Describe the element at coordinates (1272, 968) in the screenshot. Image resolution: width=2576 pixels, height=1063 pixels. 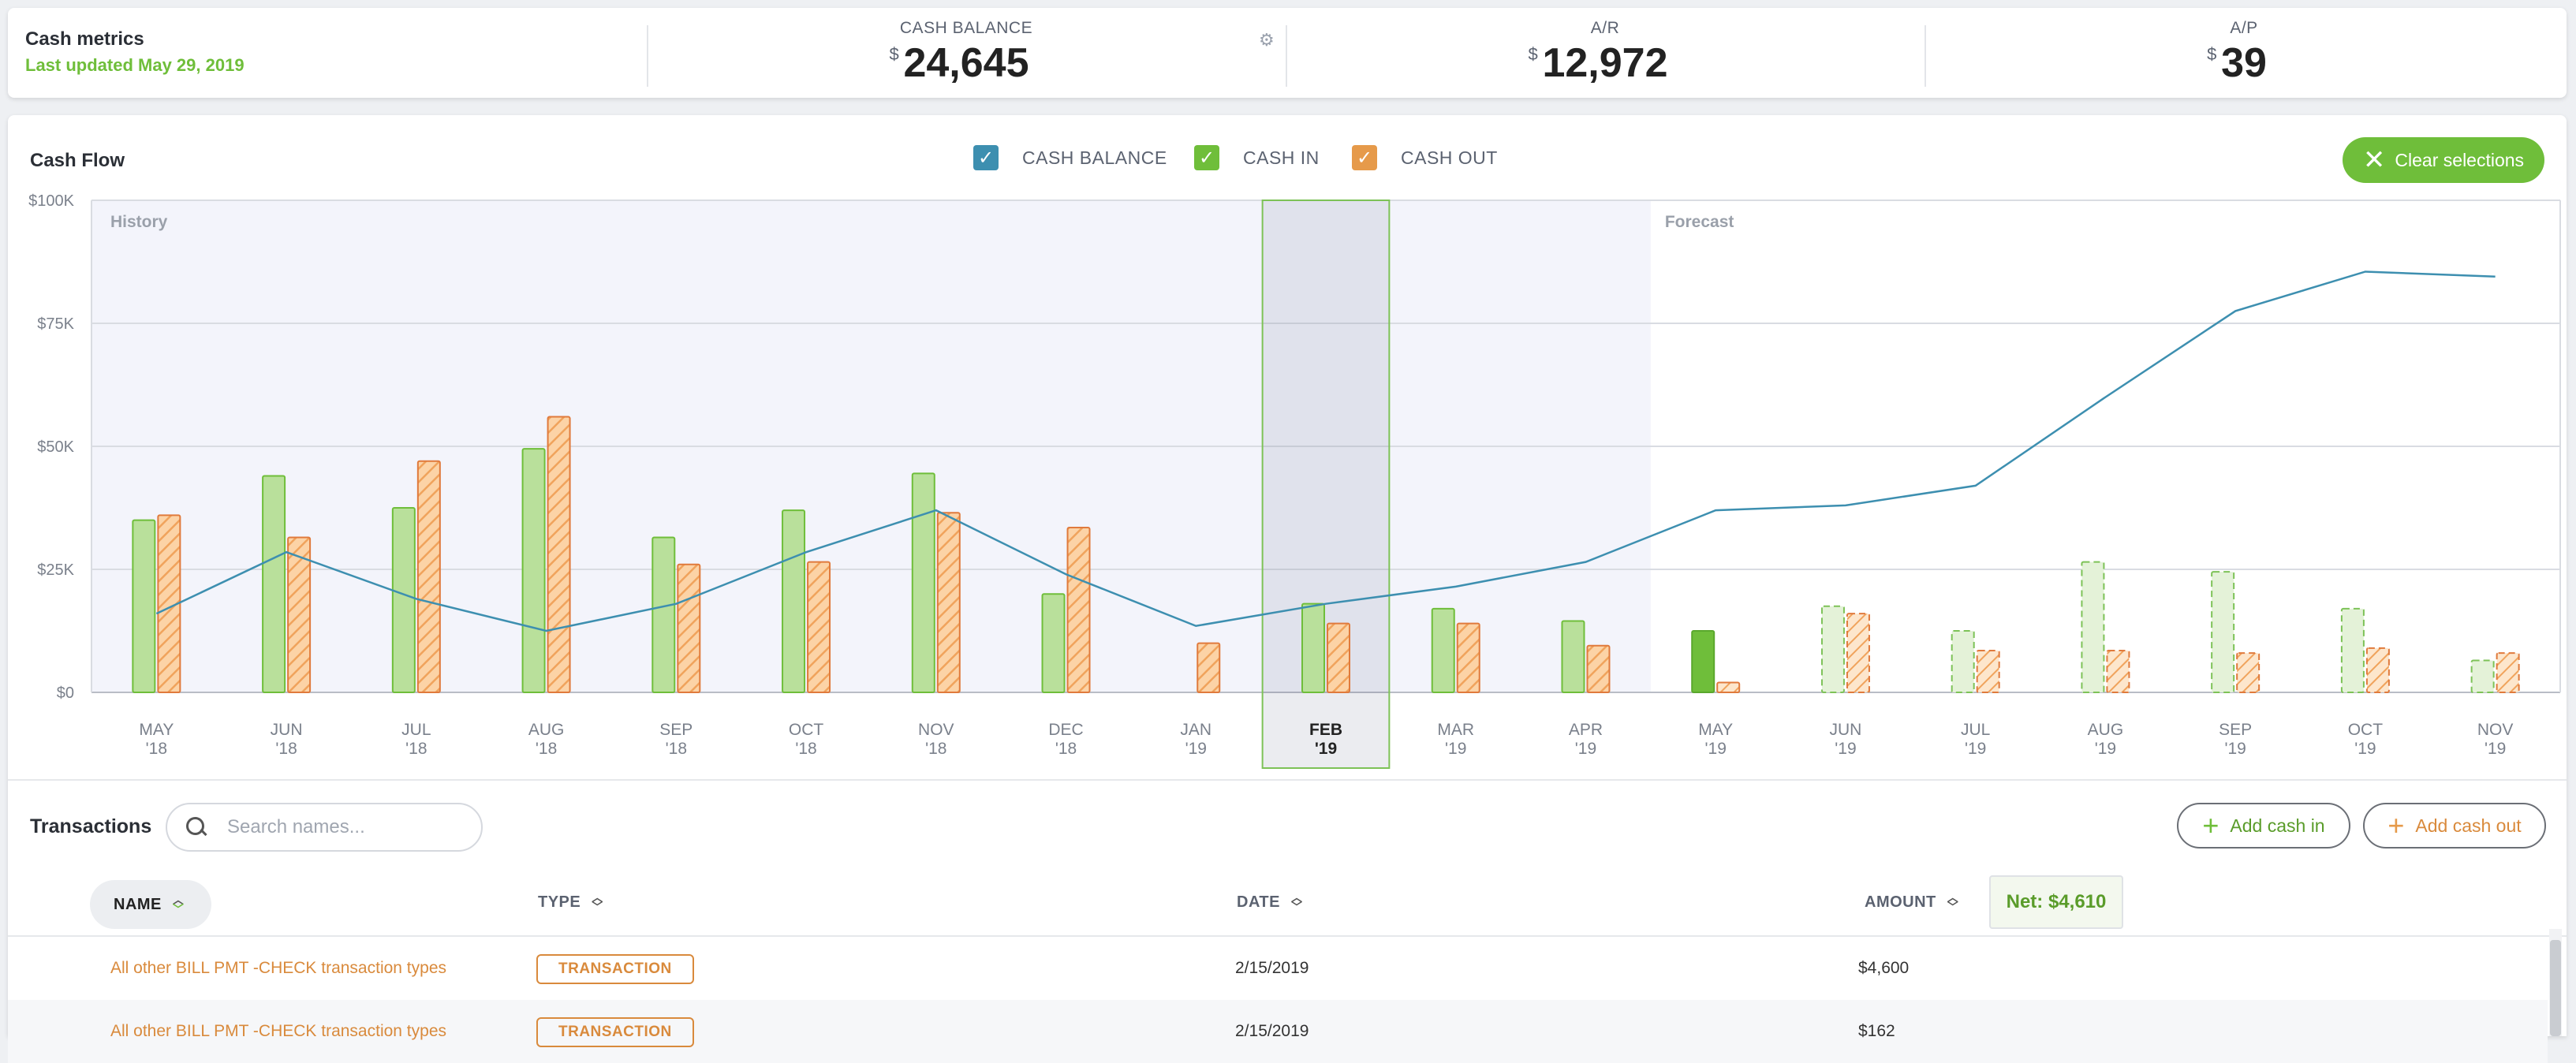
I see `row-date: 2/15/2019` at that location.